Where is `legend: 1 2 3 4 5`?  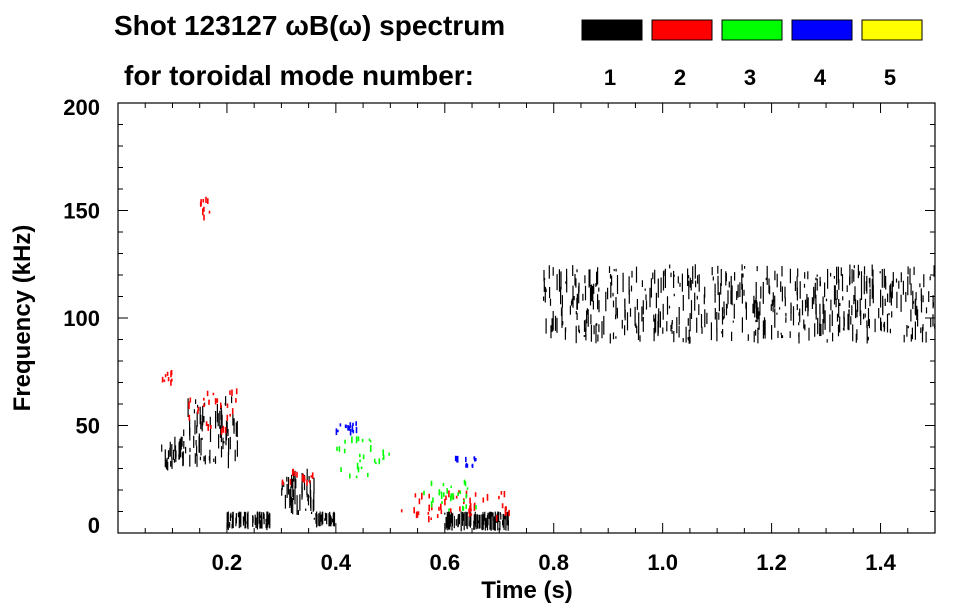
legend: 1 2 3 4 5 is located at coordinates (752, 54).